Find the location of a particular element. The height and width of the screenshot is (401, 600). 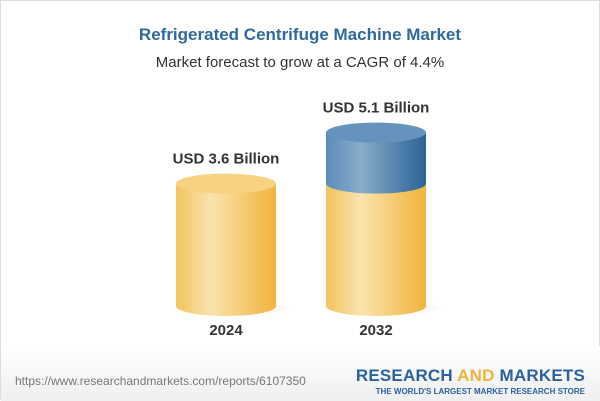

category-label: 2024 is located at coordinates (226, 330).